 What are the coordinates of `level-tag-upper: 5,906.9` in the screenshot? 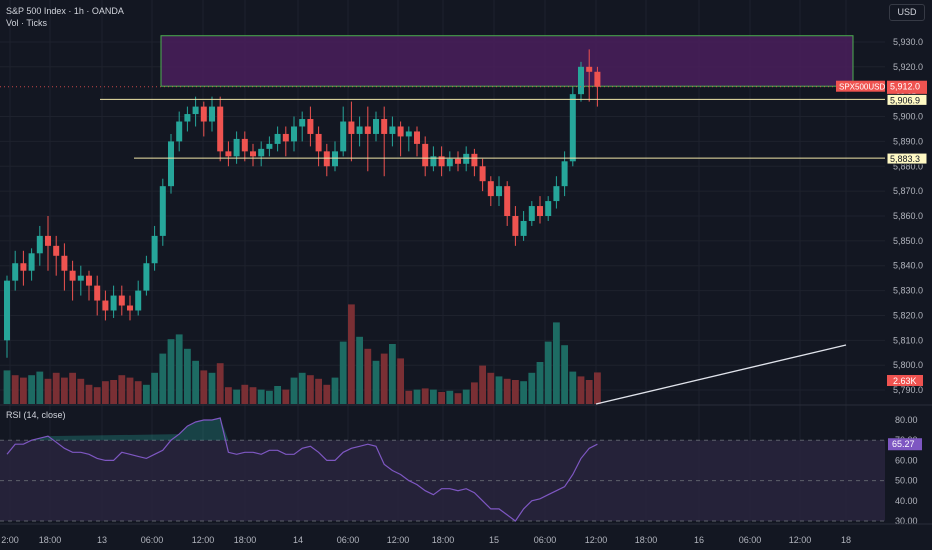 It's located at (905, 100).